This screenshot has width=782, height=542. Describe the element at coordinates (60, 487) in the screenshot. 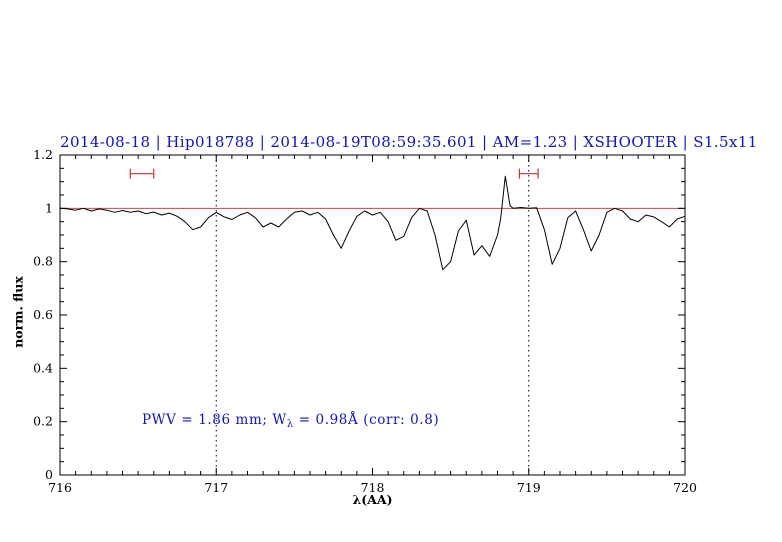

I see `x-tick-label: 716` at that location.